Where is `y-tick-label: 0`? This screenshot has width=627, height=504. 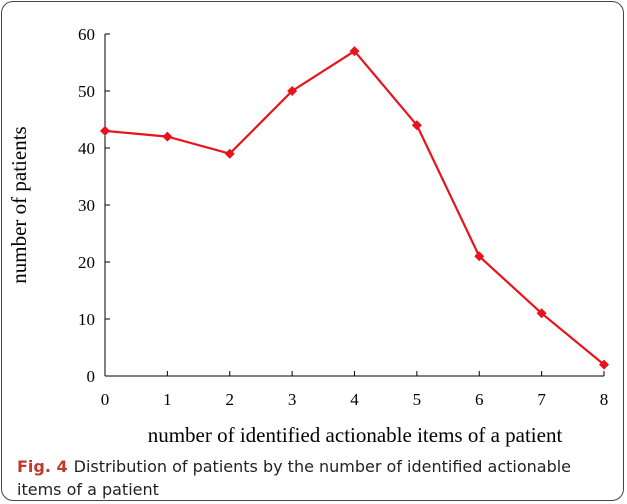 y-tick-label: 0 is located at coordinates (91, 376).